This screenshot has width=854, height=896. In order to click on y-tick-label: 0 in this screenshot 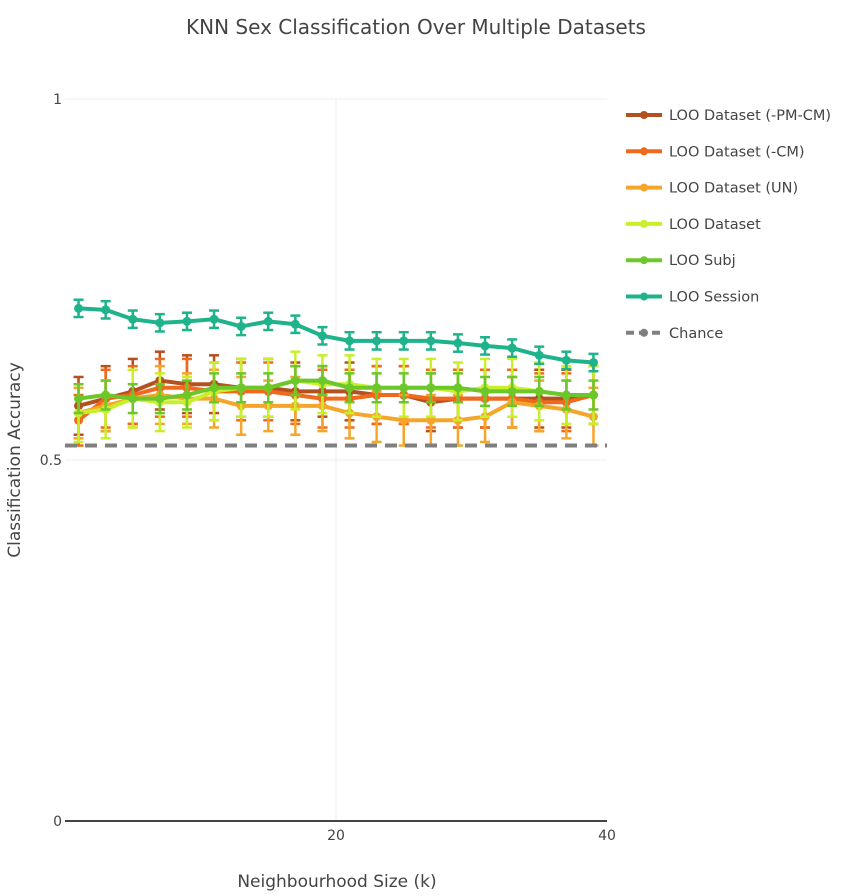, I will do `click(57, 822)`.